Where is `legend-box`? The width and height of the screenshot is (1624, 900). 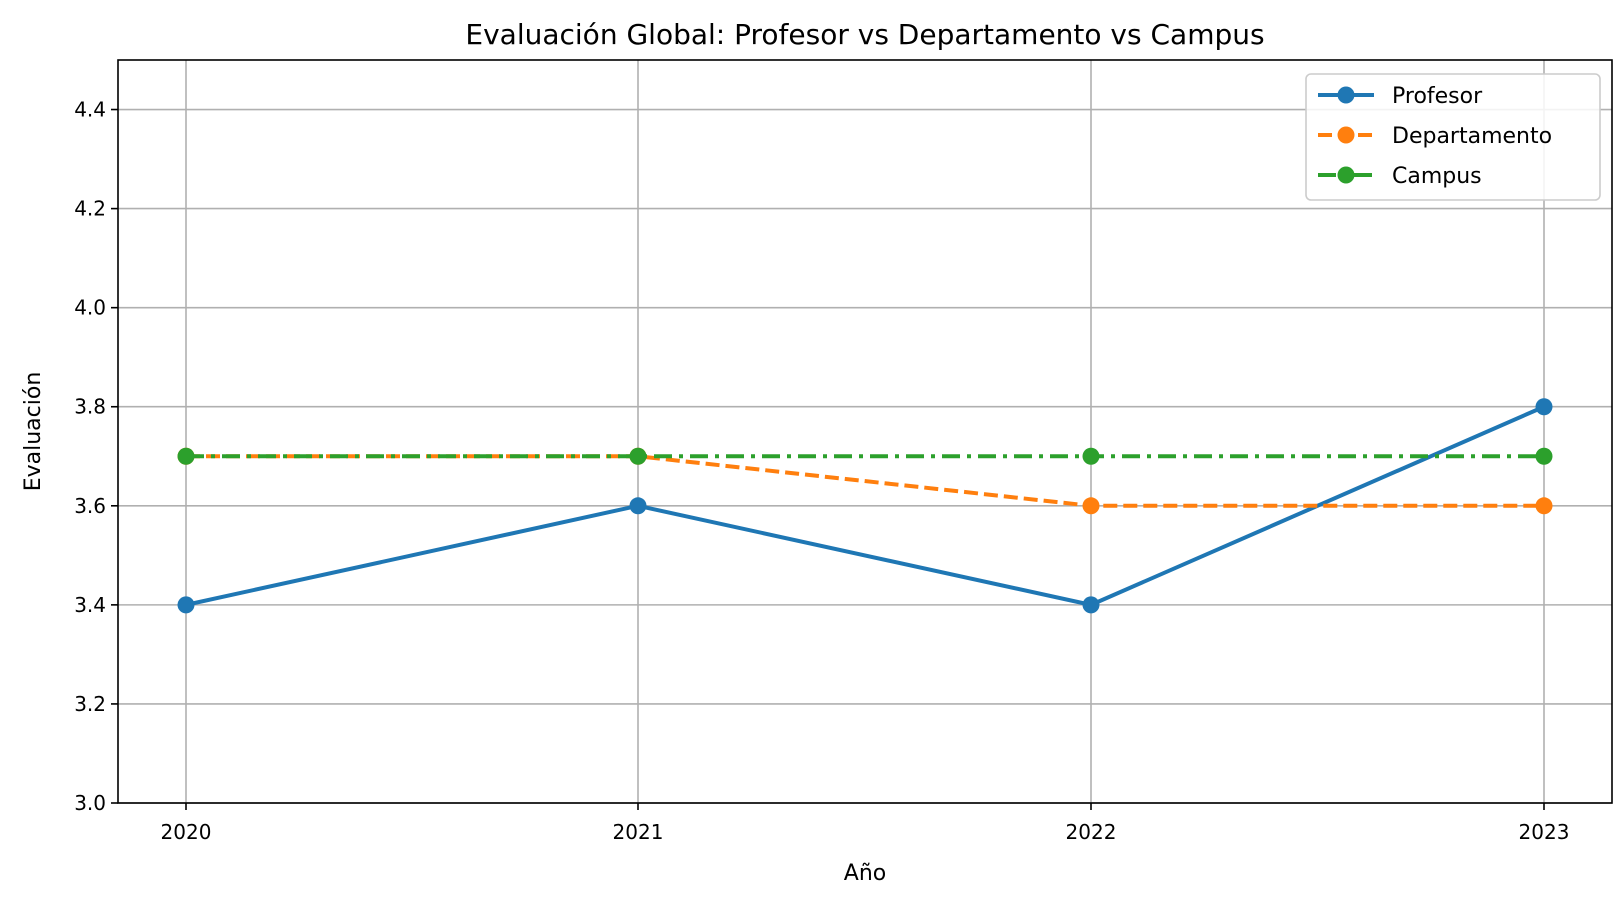
legend-box is located at coordinates (1453, 137).